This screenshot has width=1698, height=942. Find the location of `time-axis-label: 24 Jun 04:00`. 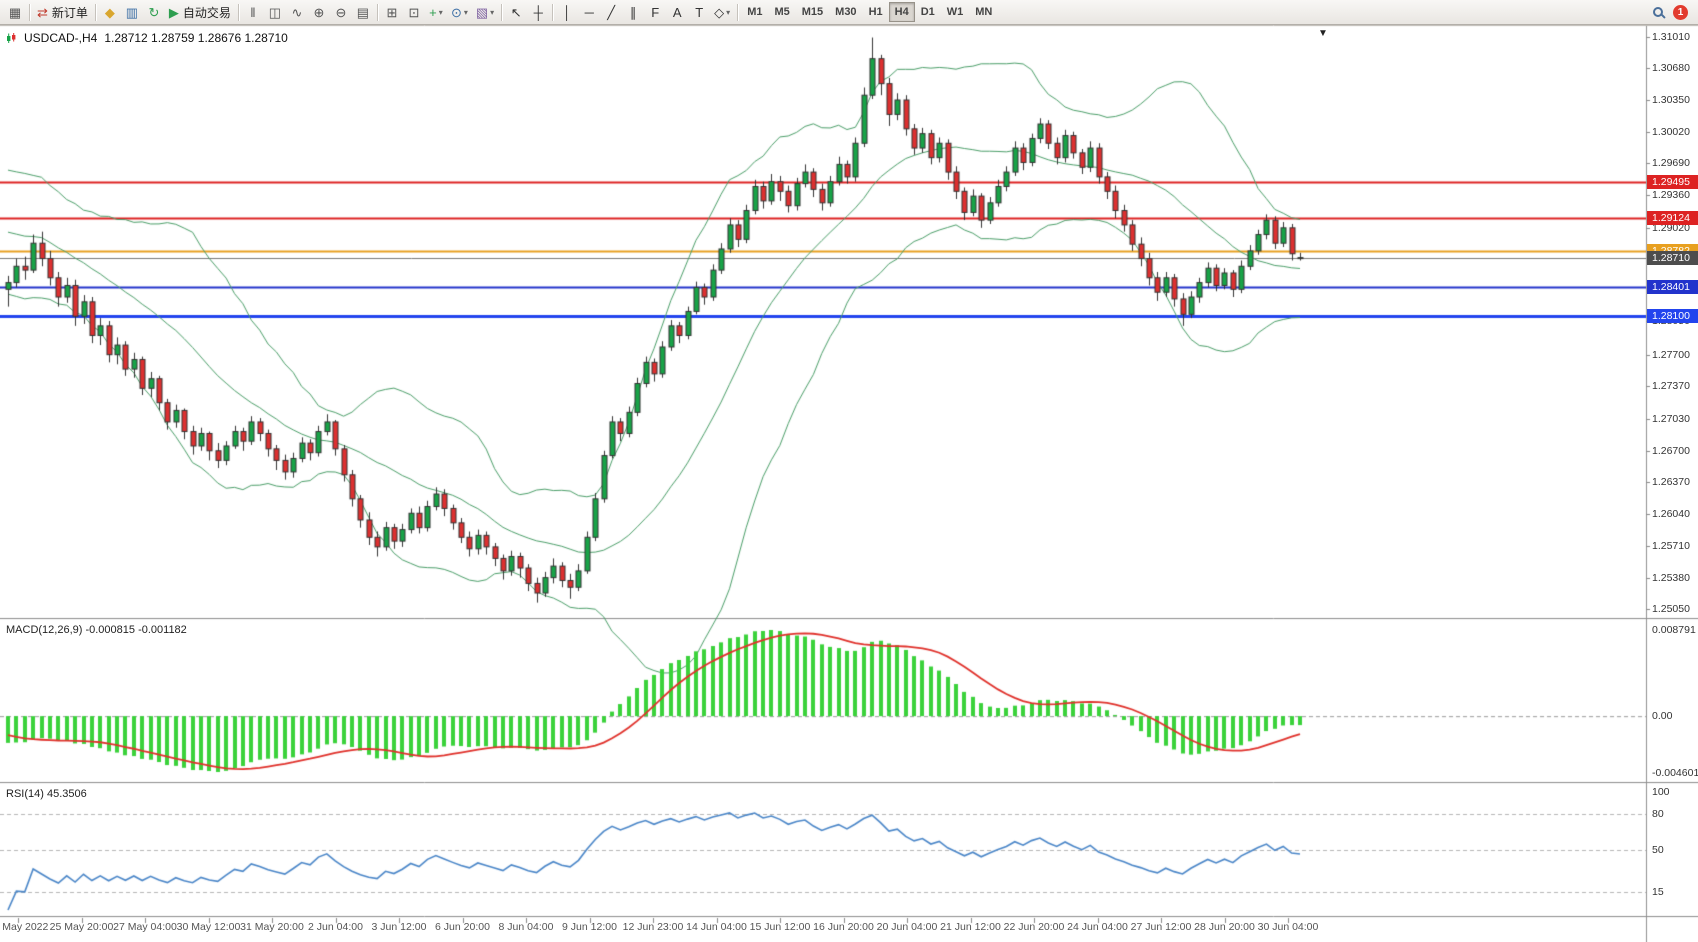

time-axis-label: 24 Jun 04:00 is located at coordinates (1097, 927).